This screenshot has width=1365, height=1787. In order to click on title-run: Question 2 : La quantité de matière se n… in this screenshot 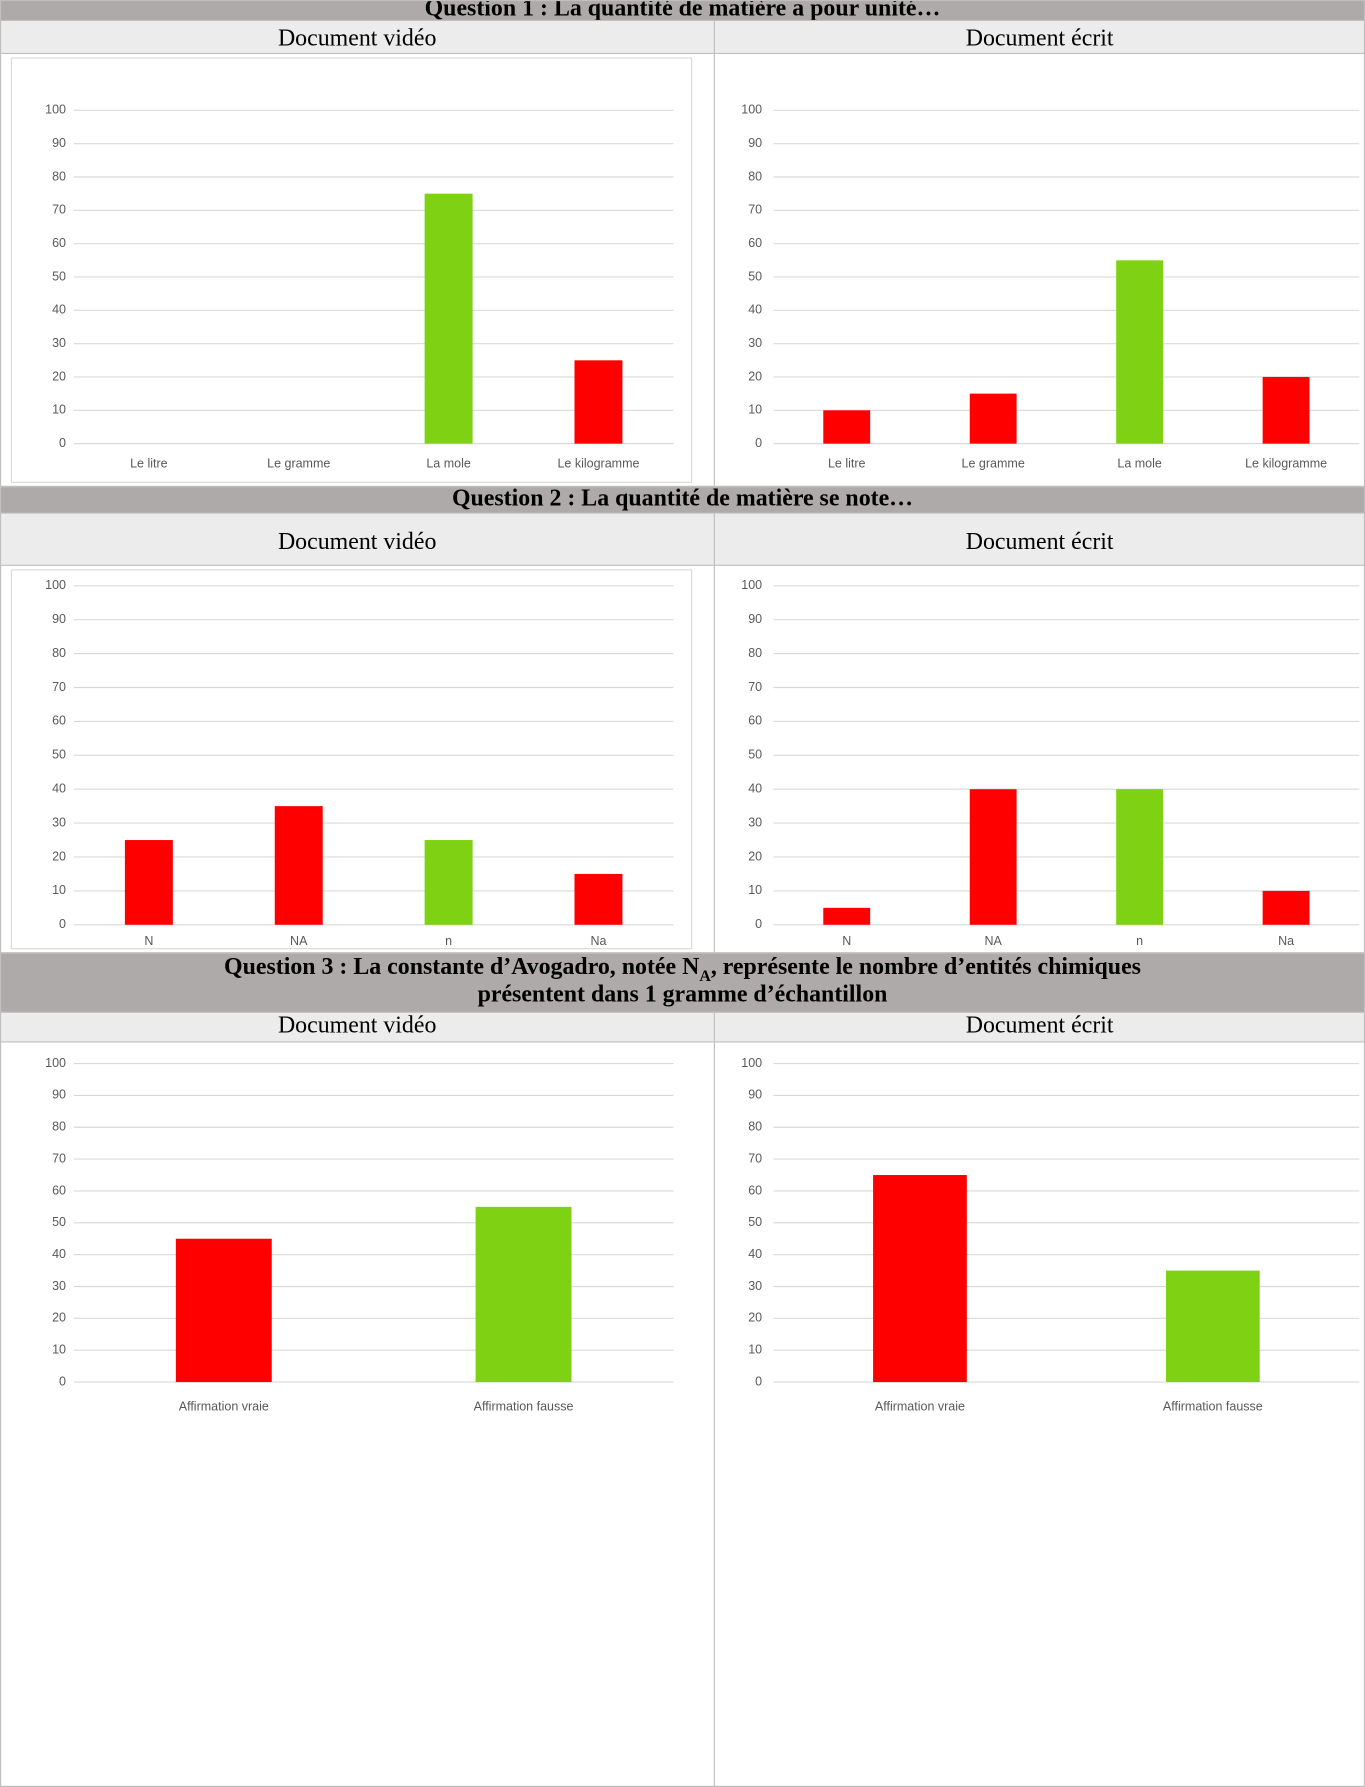, I will do `click(682, 499)`.